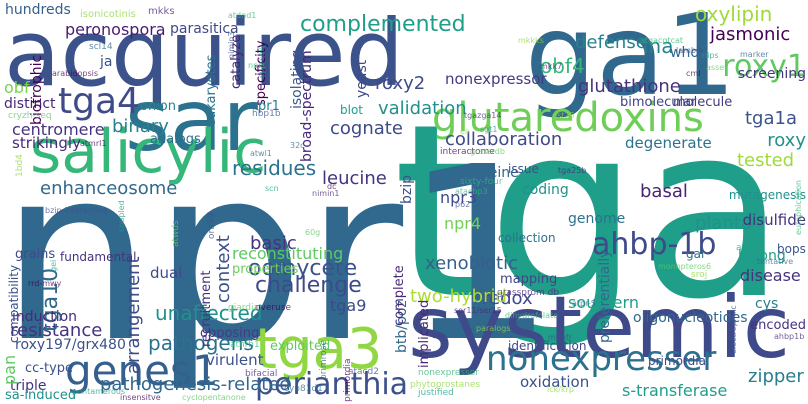 This screenshot has width=808, height=404. Describe the element at coordinates (140, 397) in the screenshot. I see `minor-word-insensitve: insensitve` at that location.